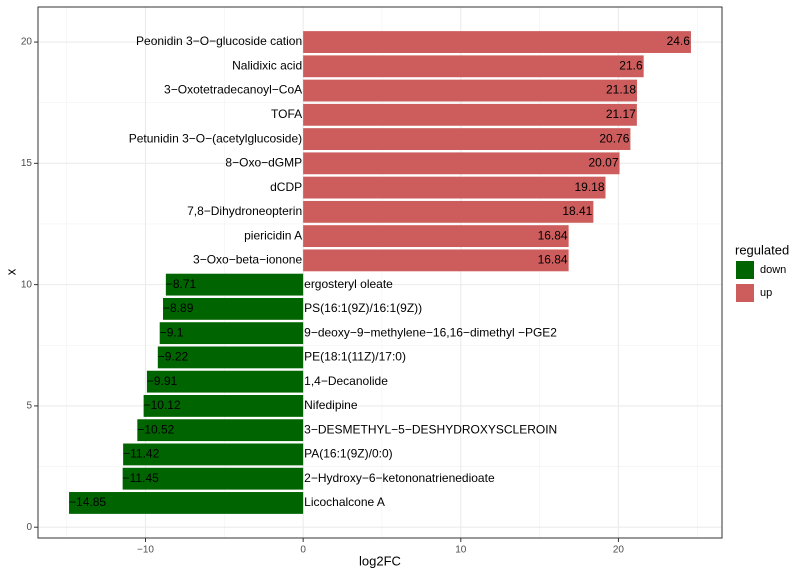  Describe the element at coordinates (363, 308) in the screenshot. I see `bar-name: PS(16:1(9Z)/16:1(9Z))` at that location.